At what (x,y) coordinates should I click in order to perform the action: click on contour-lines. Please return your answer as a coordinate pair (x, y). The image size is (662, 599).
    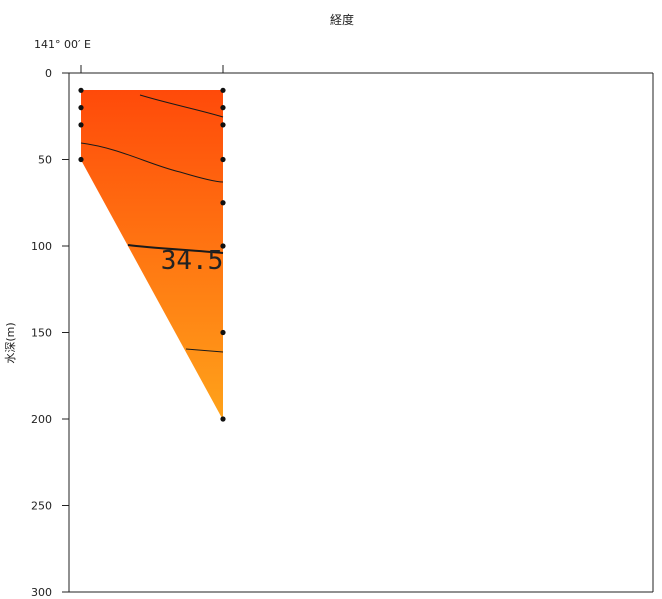
    Looking at the image, I should click on (152, 223).